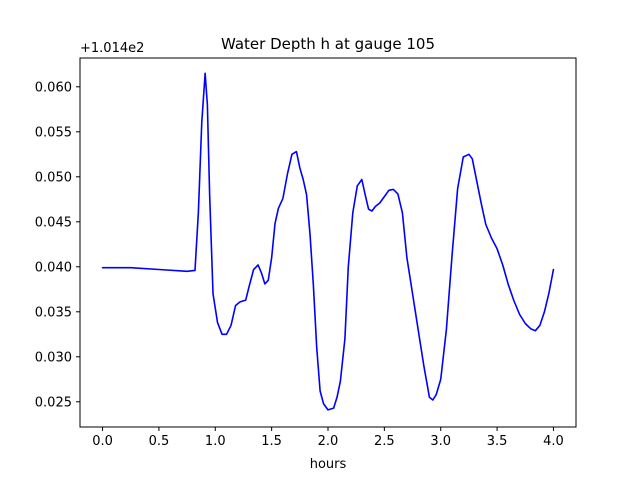  I want to click on y-tick-label: 0.045, so click(53, 222).